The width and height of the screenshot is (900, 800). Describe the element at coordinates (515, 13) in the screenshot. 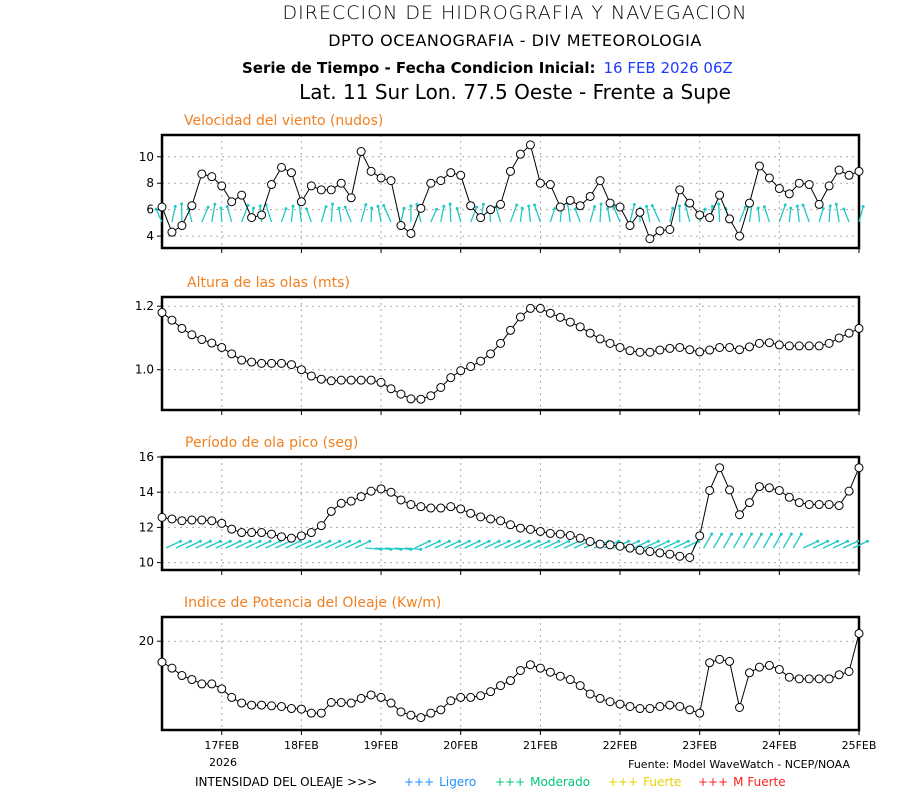

I see `header-title: DIRECCION DE HIDROGRAFIA Y NAVEGACION` at that location.